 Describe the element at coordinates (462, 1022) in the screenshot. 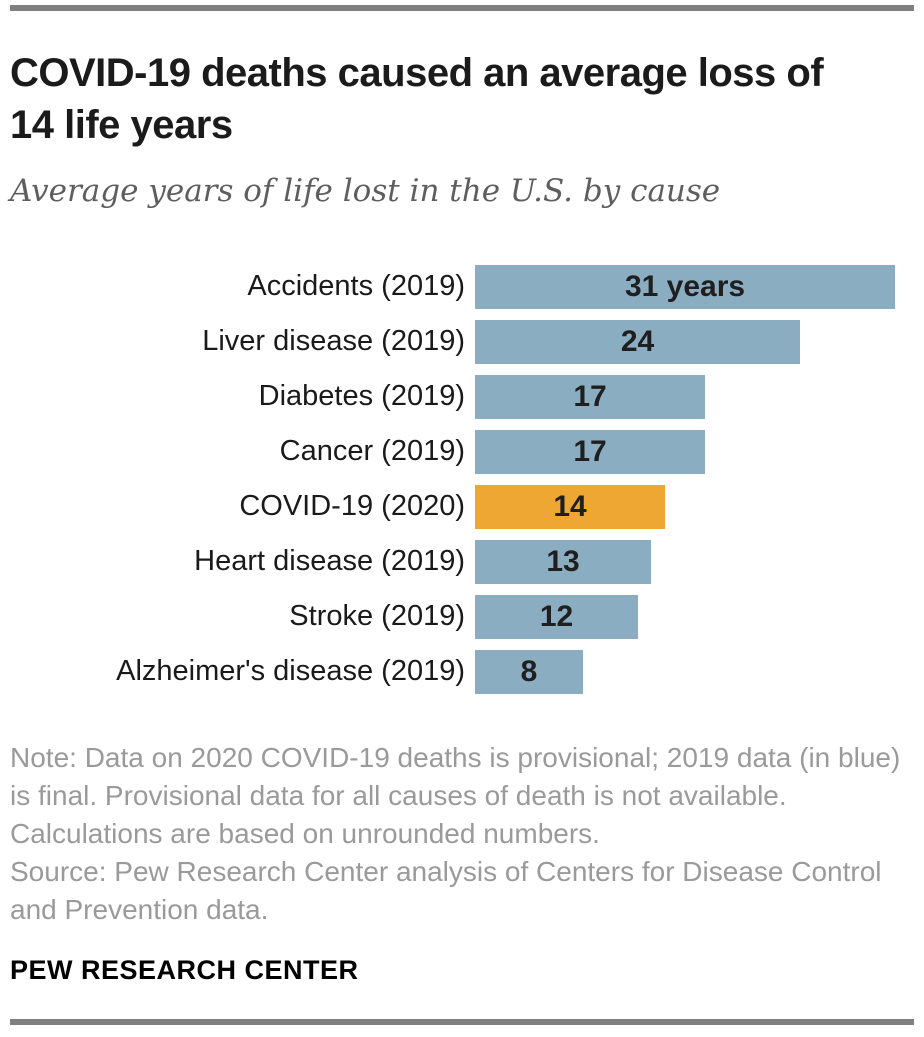

I see `bottom-divider` at that location.